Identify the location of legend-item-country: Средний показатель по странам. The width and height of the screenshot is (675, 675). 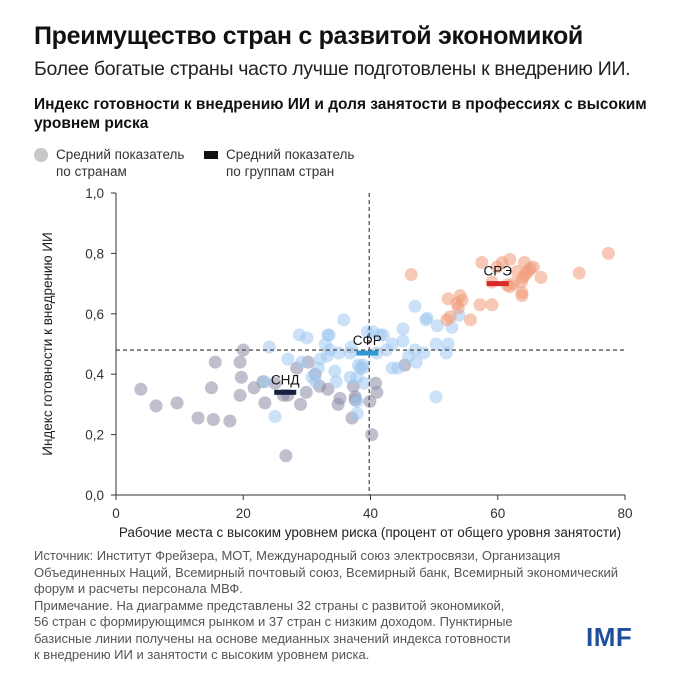
(109, 163).